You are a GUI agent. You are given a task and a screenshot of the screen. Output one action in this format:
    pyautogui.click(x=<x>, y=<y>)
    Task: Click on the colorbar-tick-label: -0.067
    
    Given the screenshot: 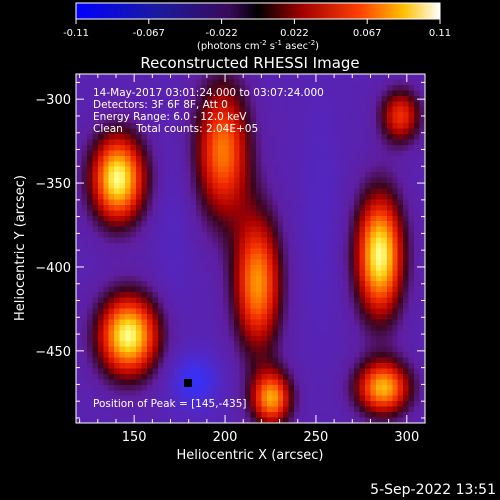 What is the action you would take?
    pyautogui.click(x=149, y=33)
    